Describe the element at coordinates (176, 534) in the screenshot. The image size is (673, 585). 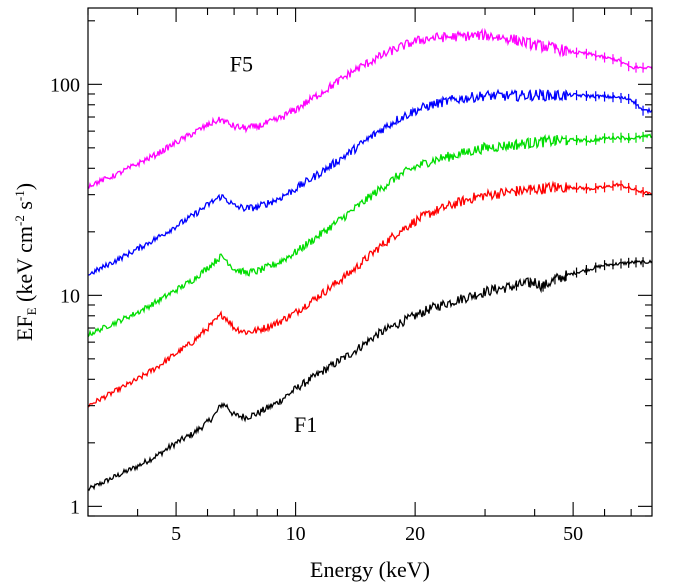
I see `x-tick-label: 5` at that location.